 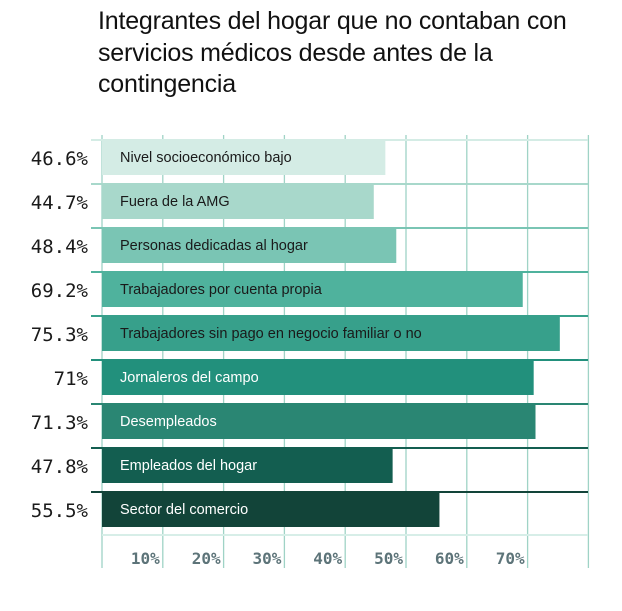 What do you see at coordinates (60, 203) in the screenshot?
I see `value-label: 44.7%` at bounding box center [60, 203].